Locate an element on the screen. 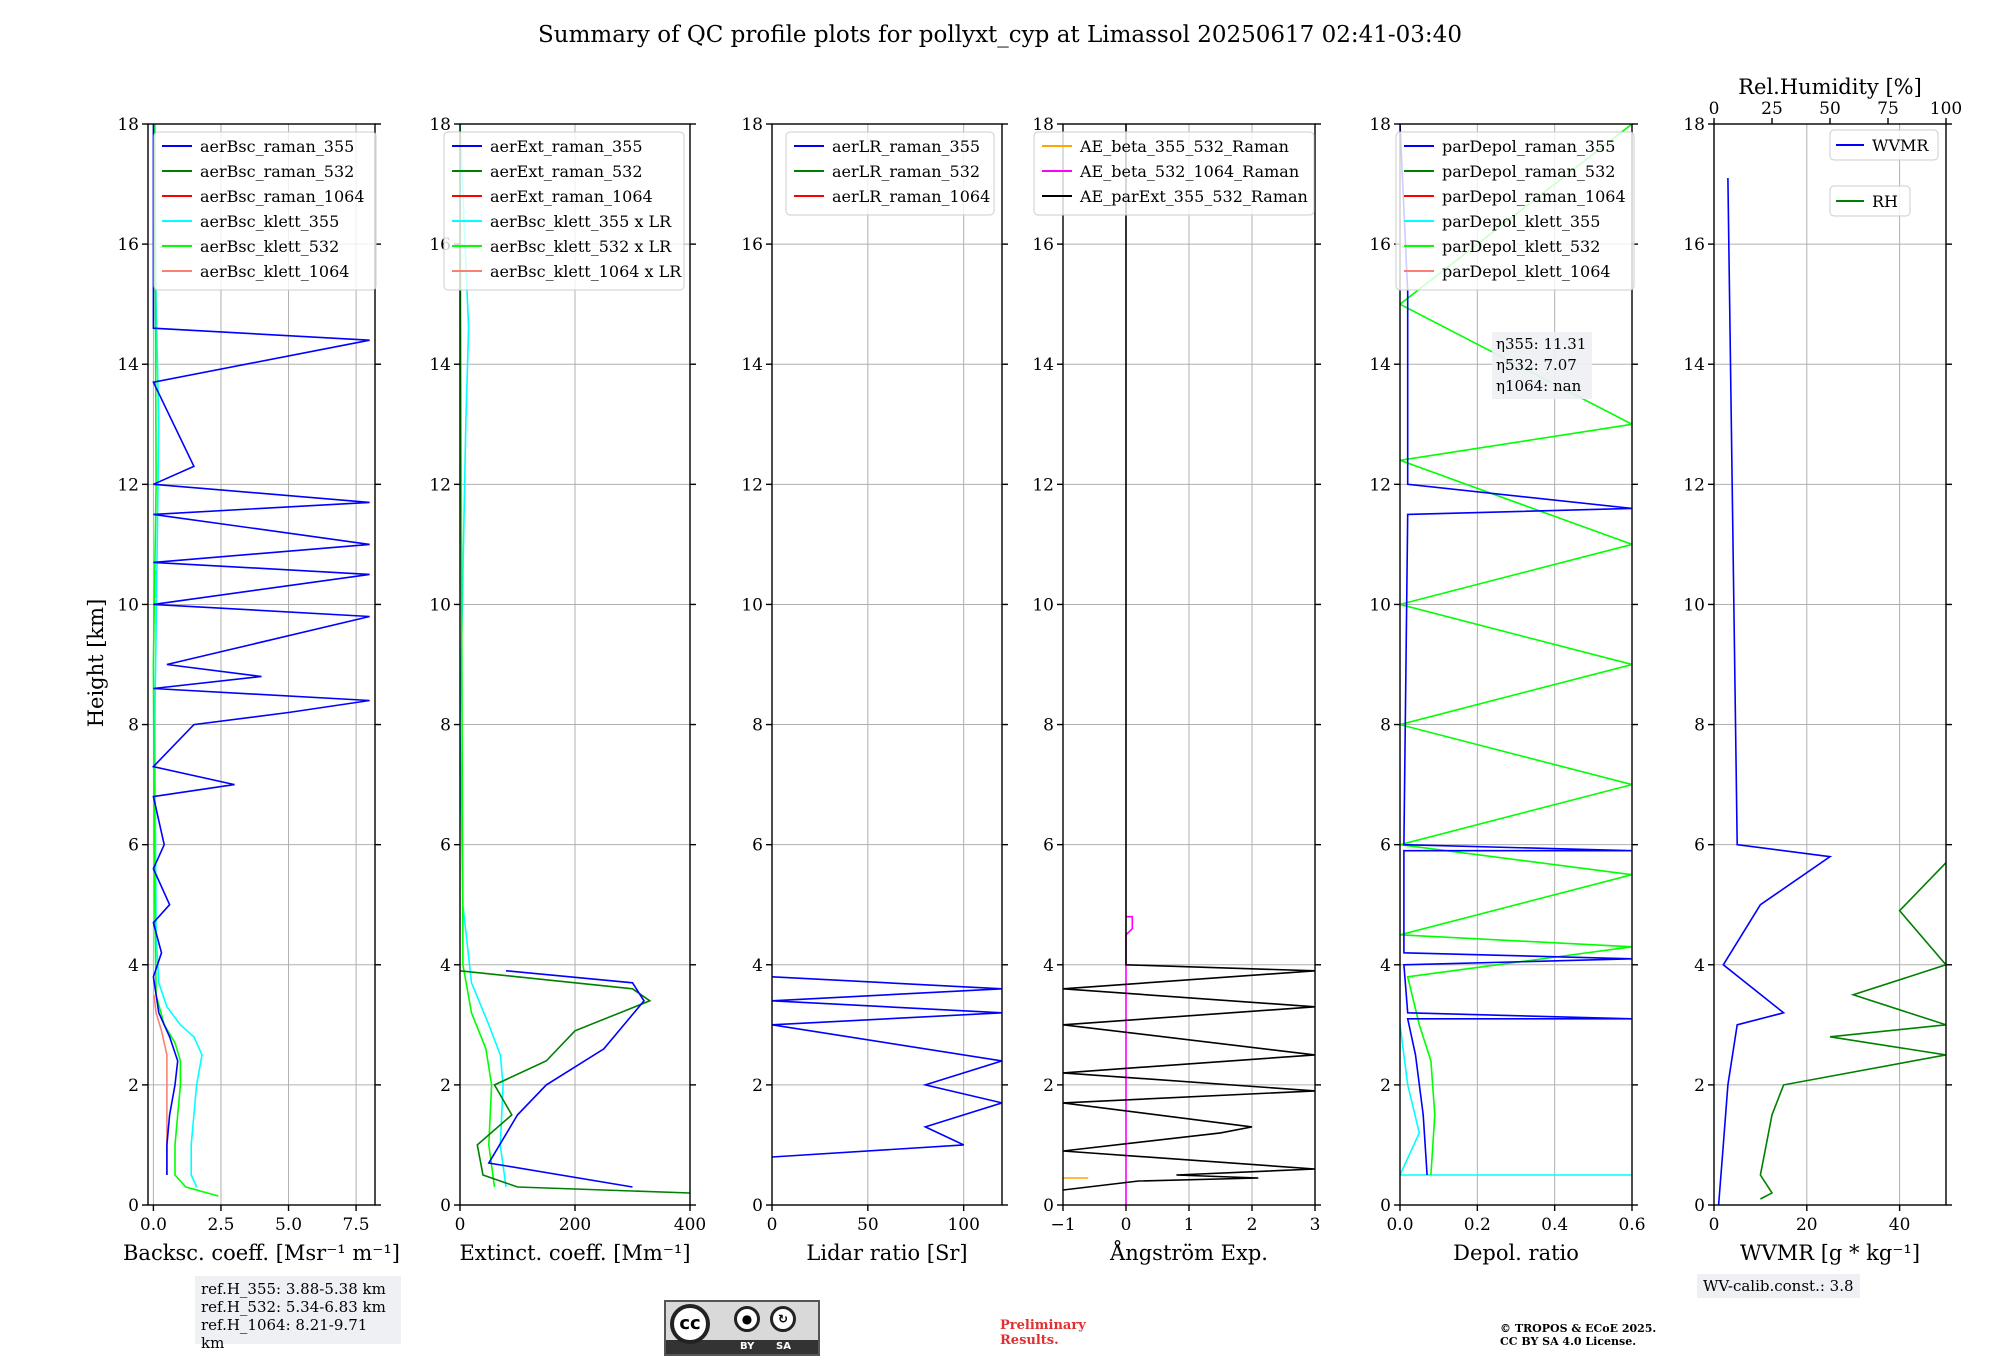 This screenshot has width=2000, height=1360. top-x-tick-label: 100 is located at coordinates (1946, 109).